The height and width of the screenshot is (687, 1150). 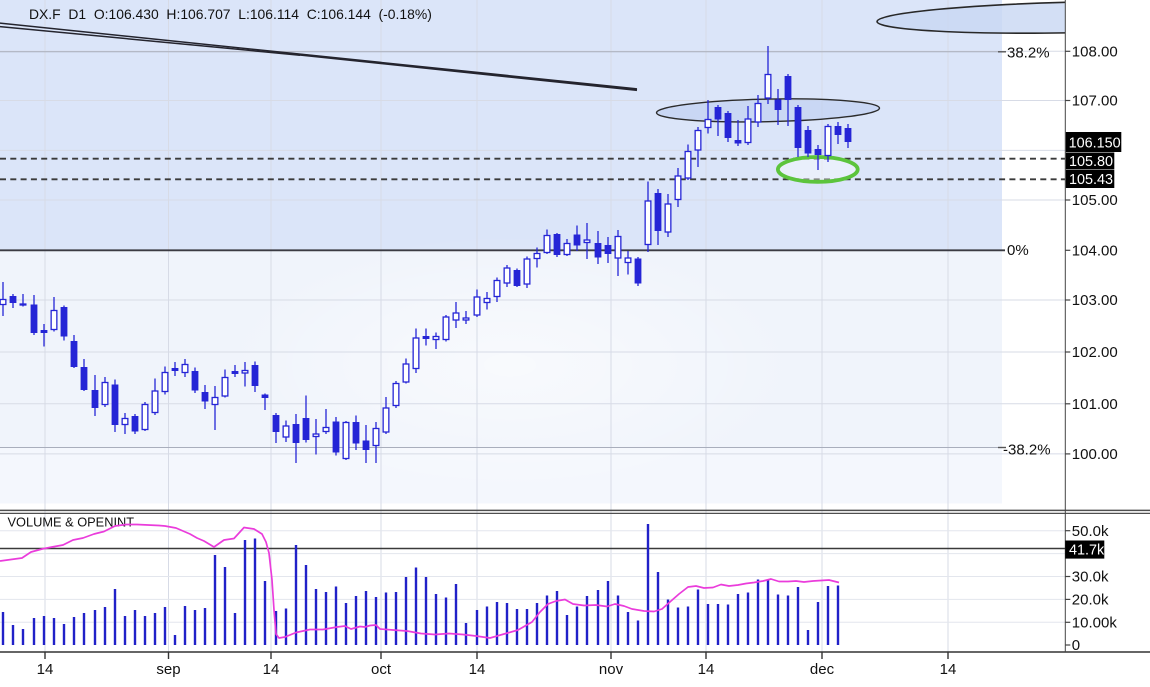 I want to click on svg-text: 105.00, so click(x=1095, y=200).